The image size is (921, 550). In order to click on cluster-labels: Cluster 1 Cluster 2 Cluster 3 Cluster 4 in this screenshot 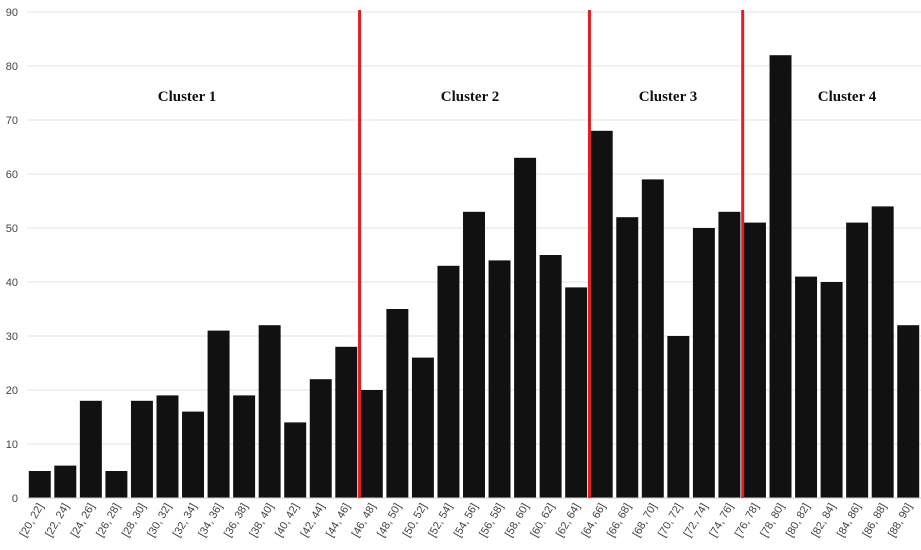, I will do `click(517, 97)`.